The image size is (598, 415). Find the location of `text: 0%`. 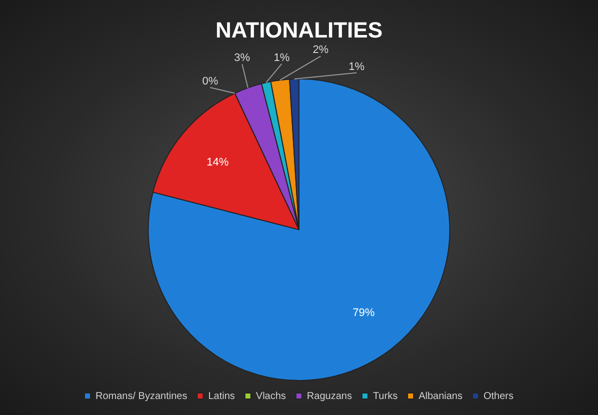

text: 0% is located at coordinates (210, 82).